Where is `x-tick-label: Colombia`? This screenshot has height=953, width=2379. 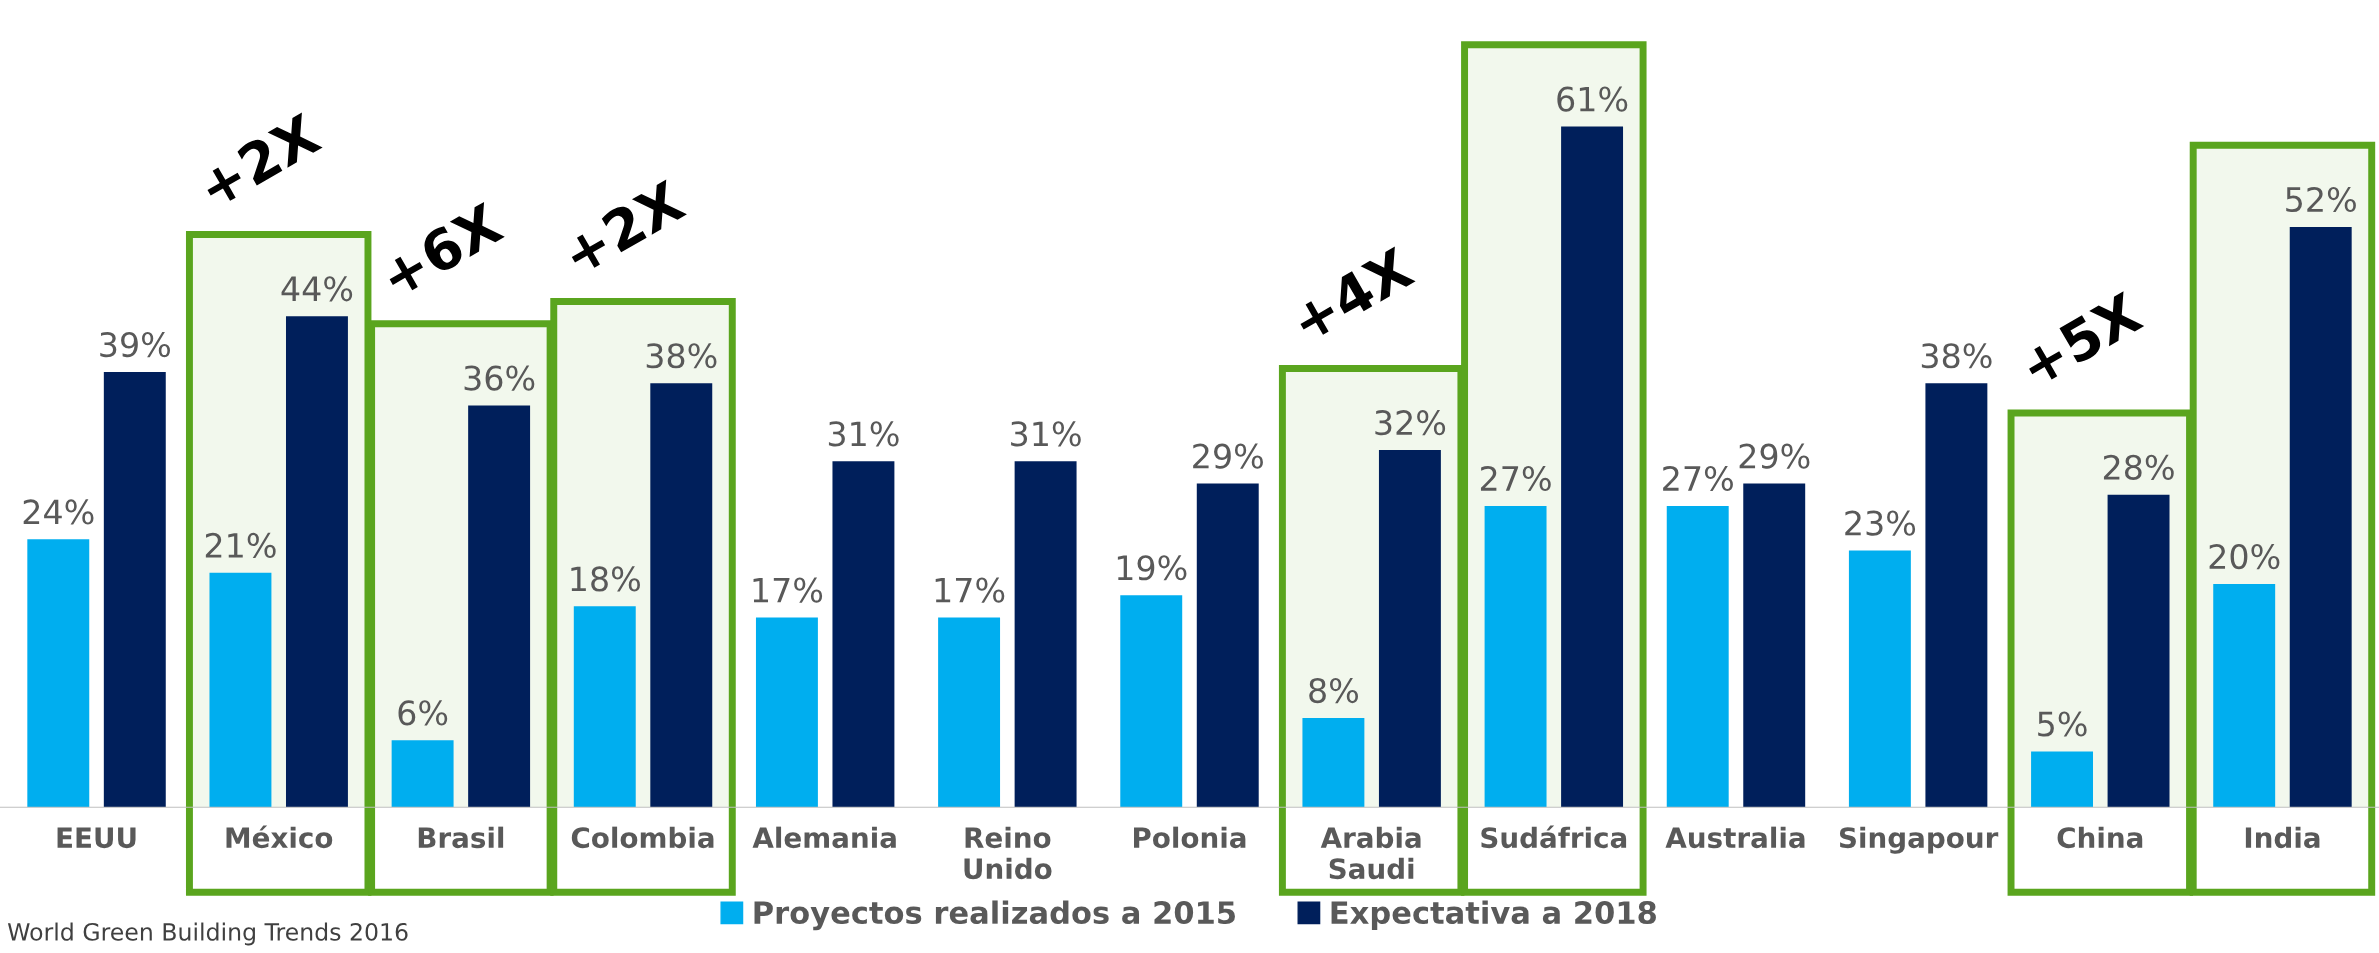 x-tick-label: Colombia is located at coordinates (642, 837).